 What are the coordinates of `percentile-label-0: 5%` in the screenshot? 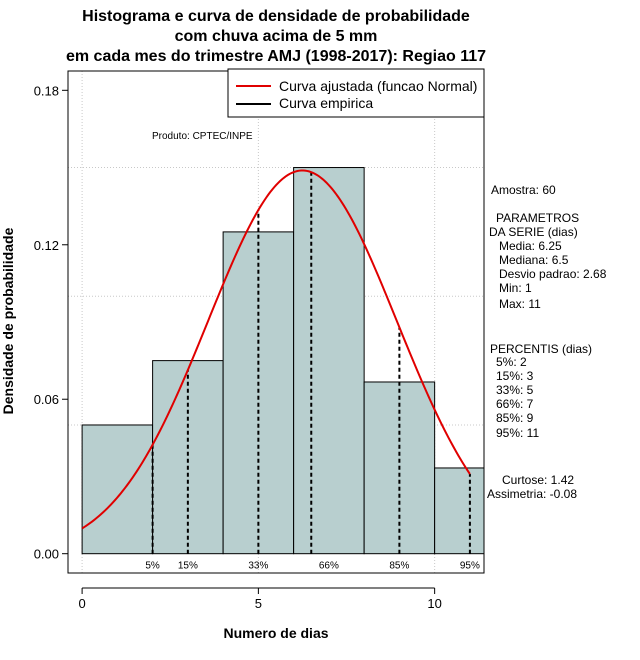 It's located at (152, 566).